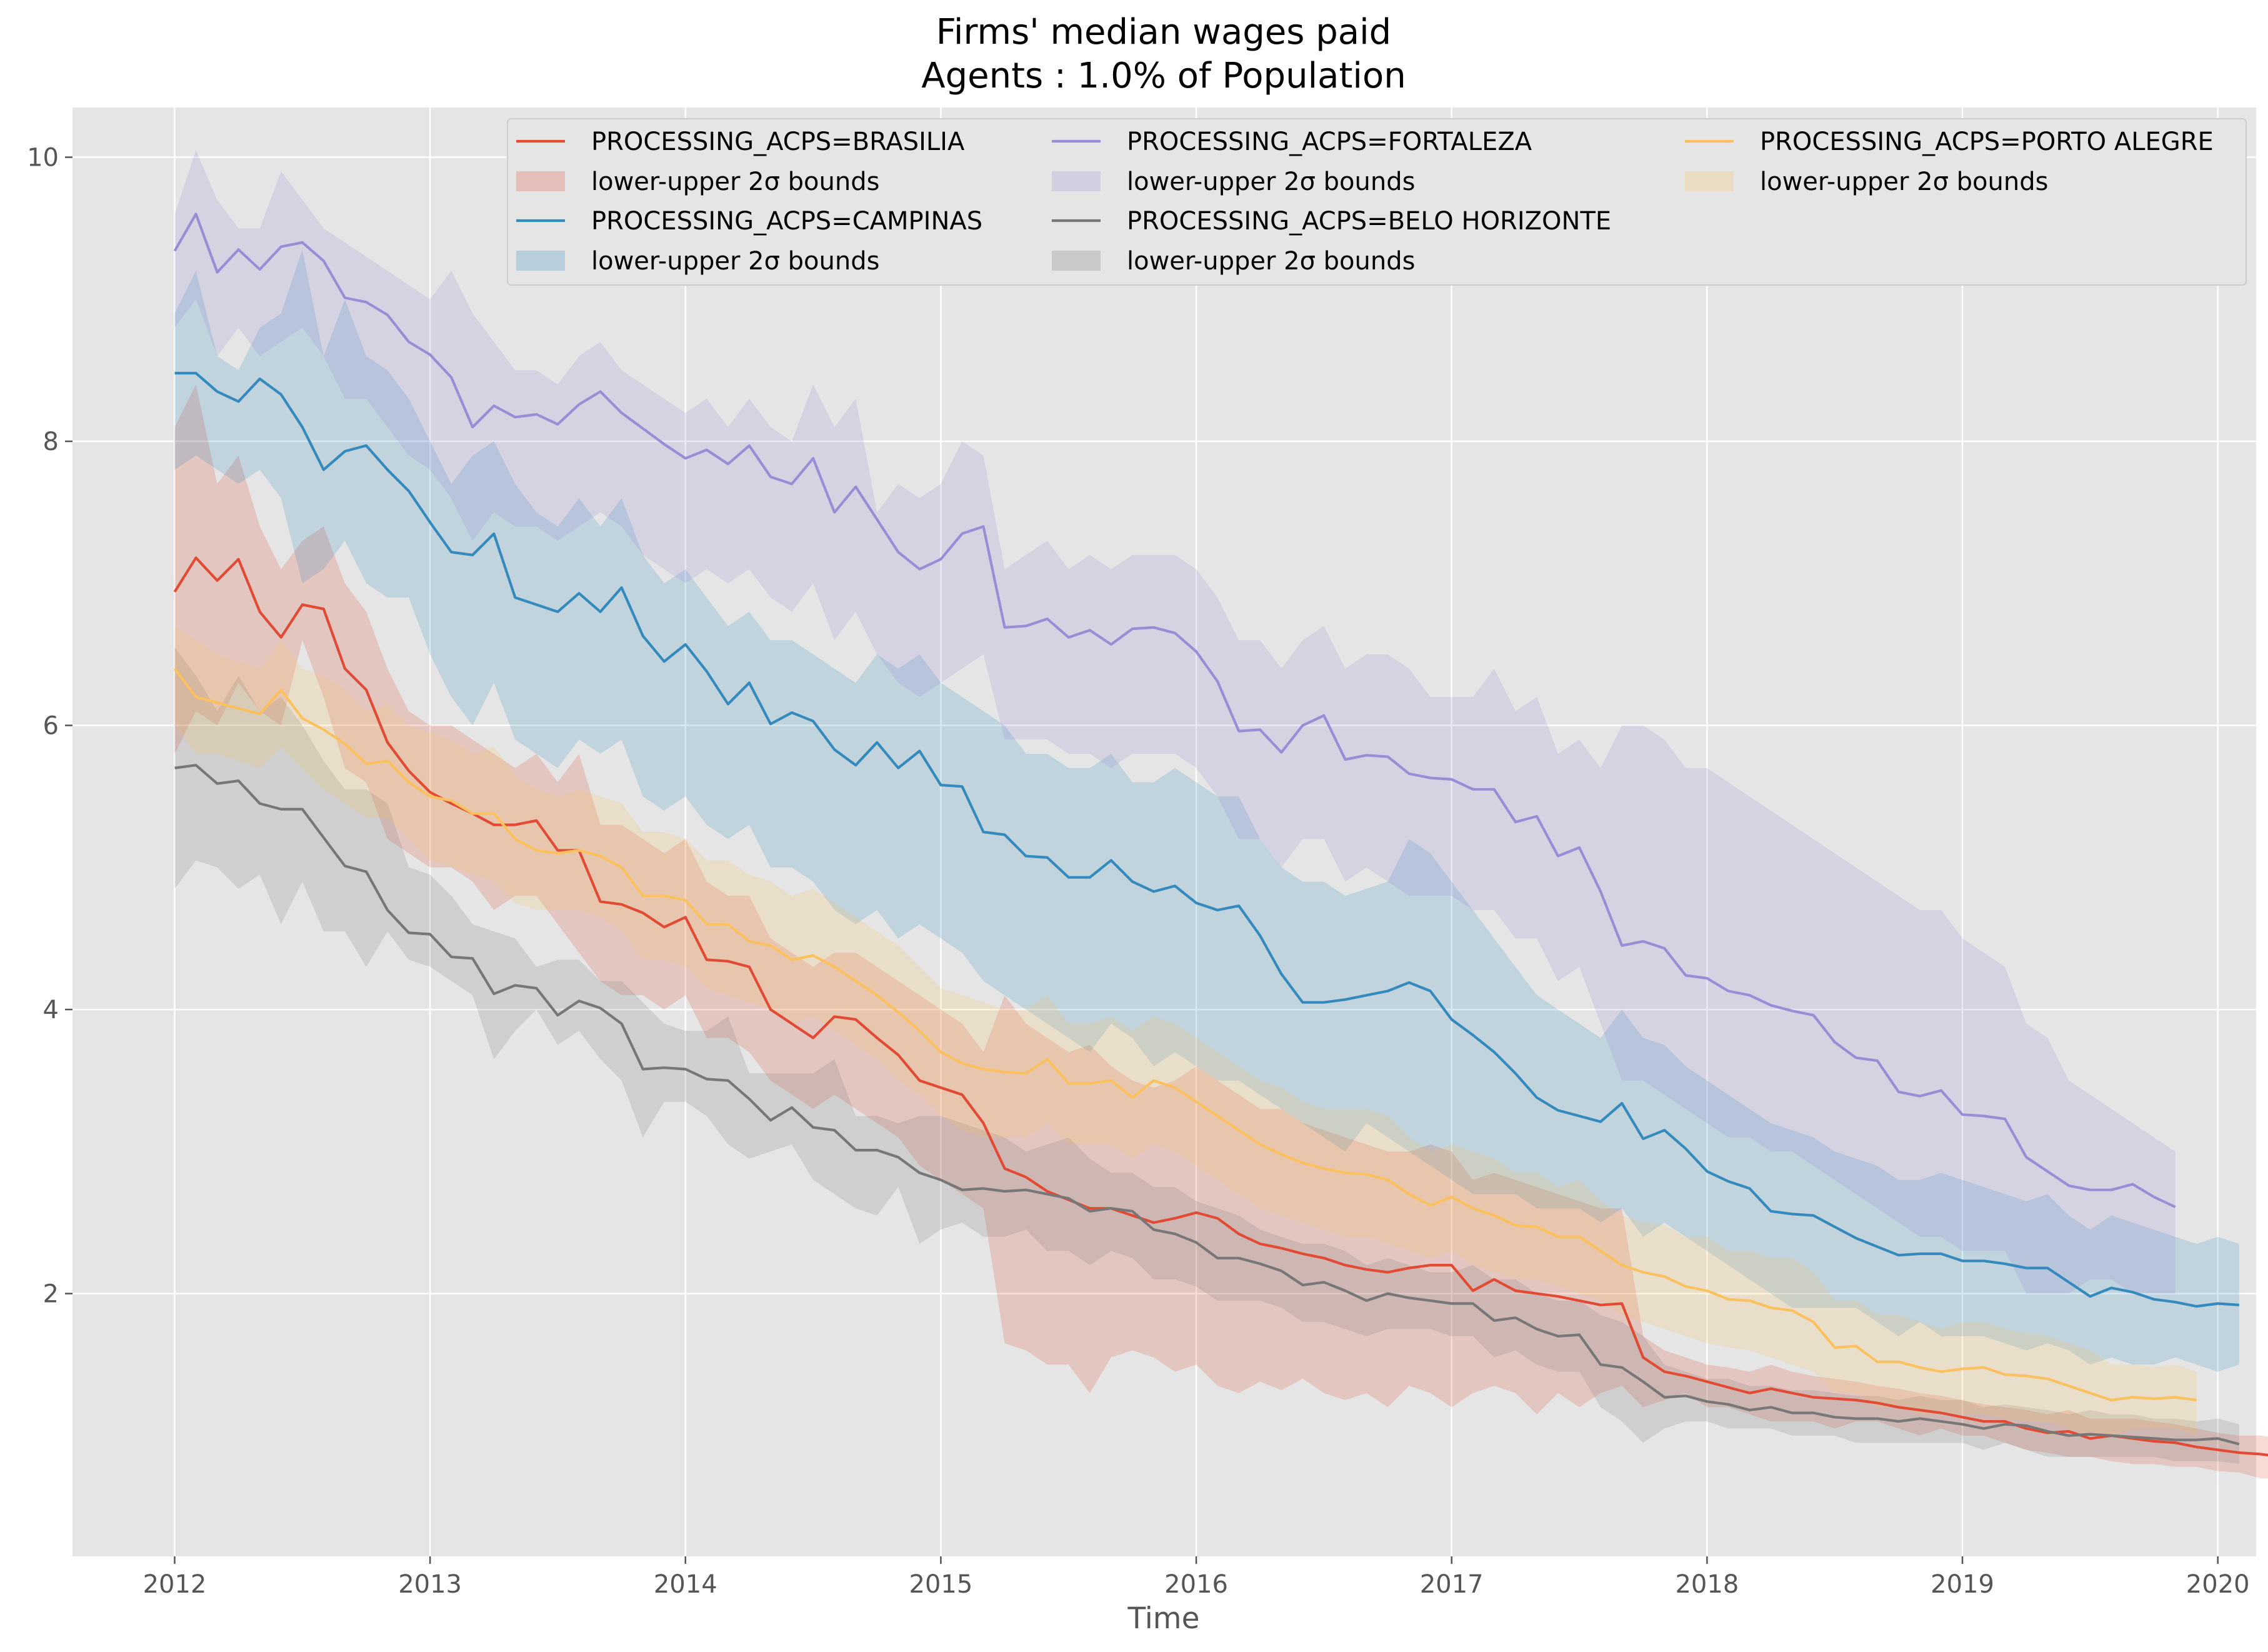 The width and height of the screenshot is (2268, 1652). Describe the element at coordinates (1330, 142) in the screenshot. I see `legend-label: PROCESSING_ACPS=FORTALEZA` at that location.